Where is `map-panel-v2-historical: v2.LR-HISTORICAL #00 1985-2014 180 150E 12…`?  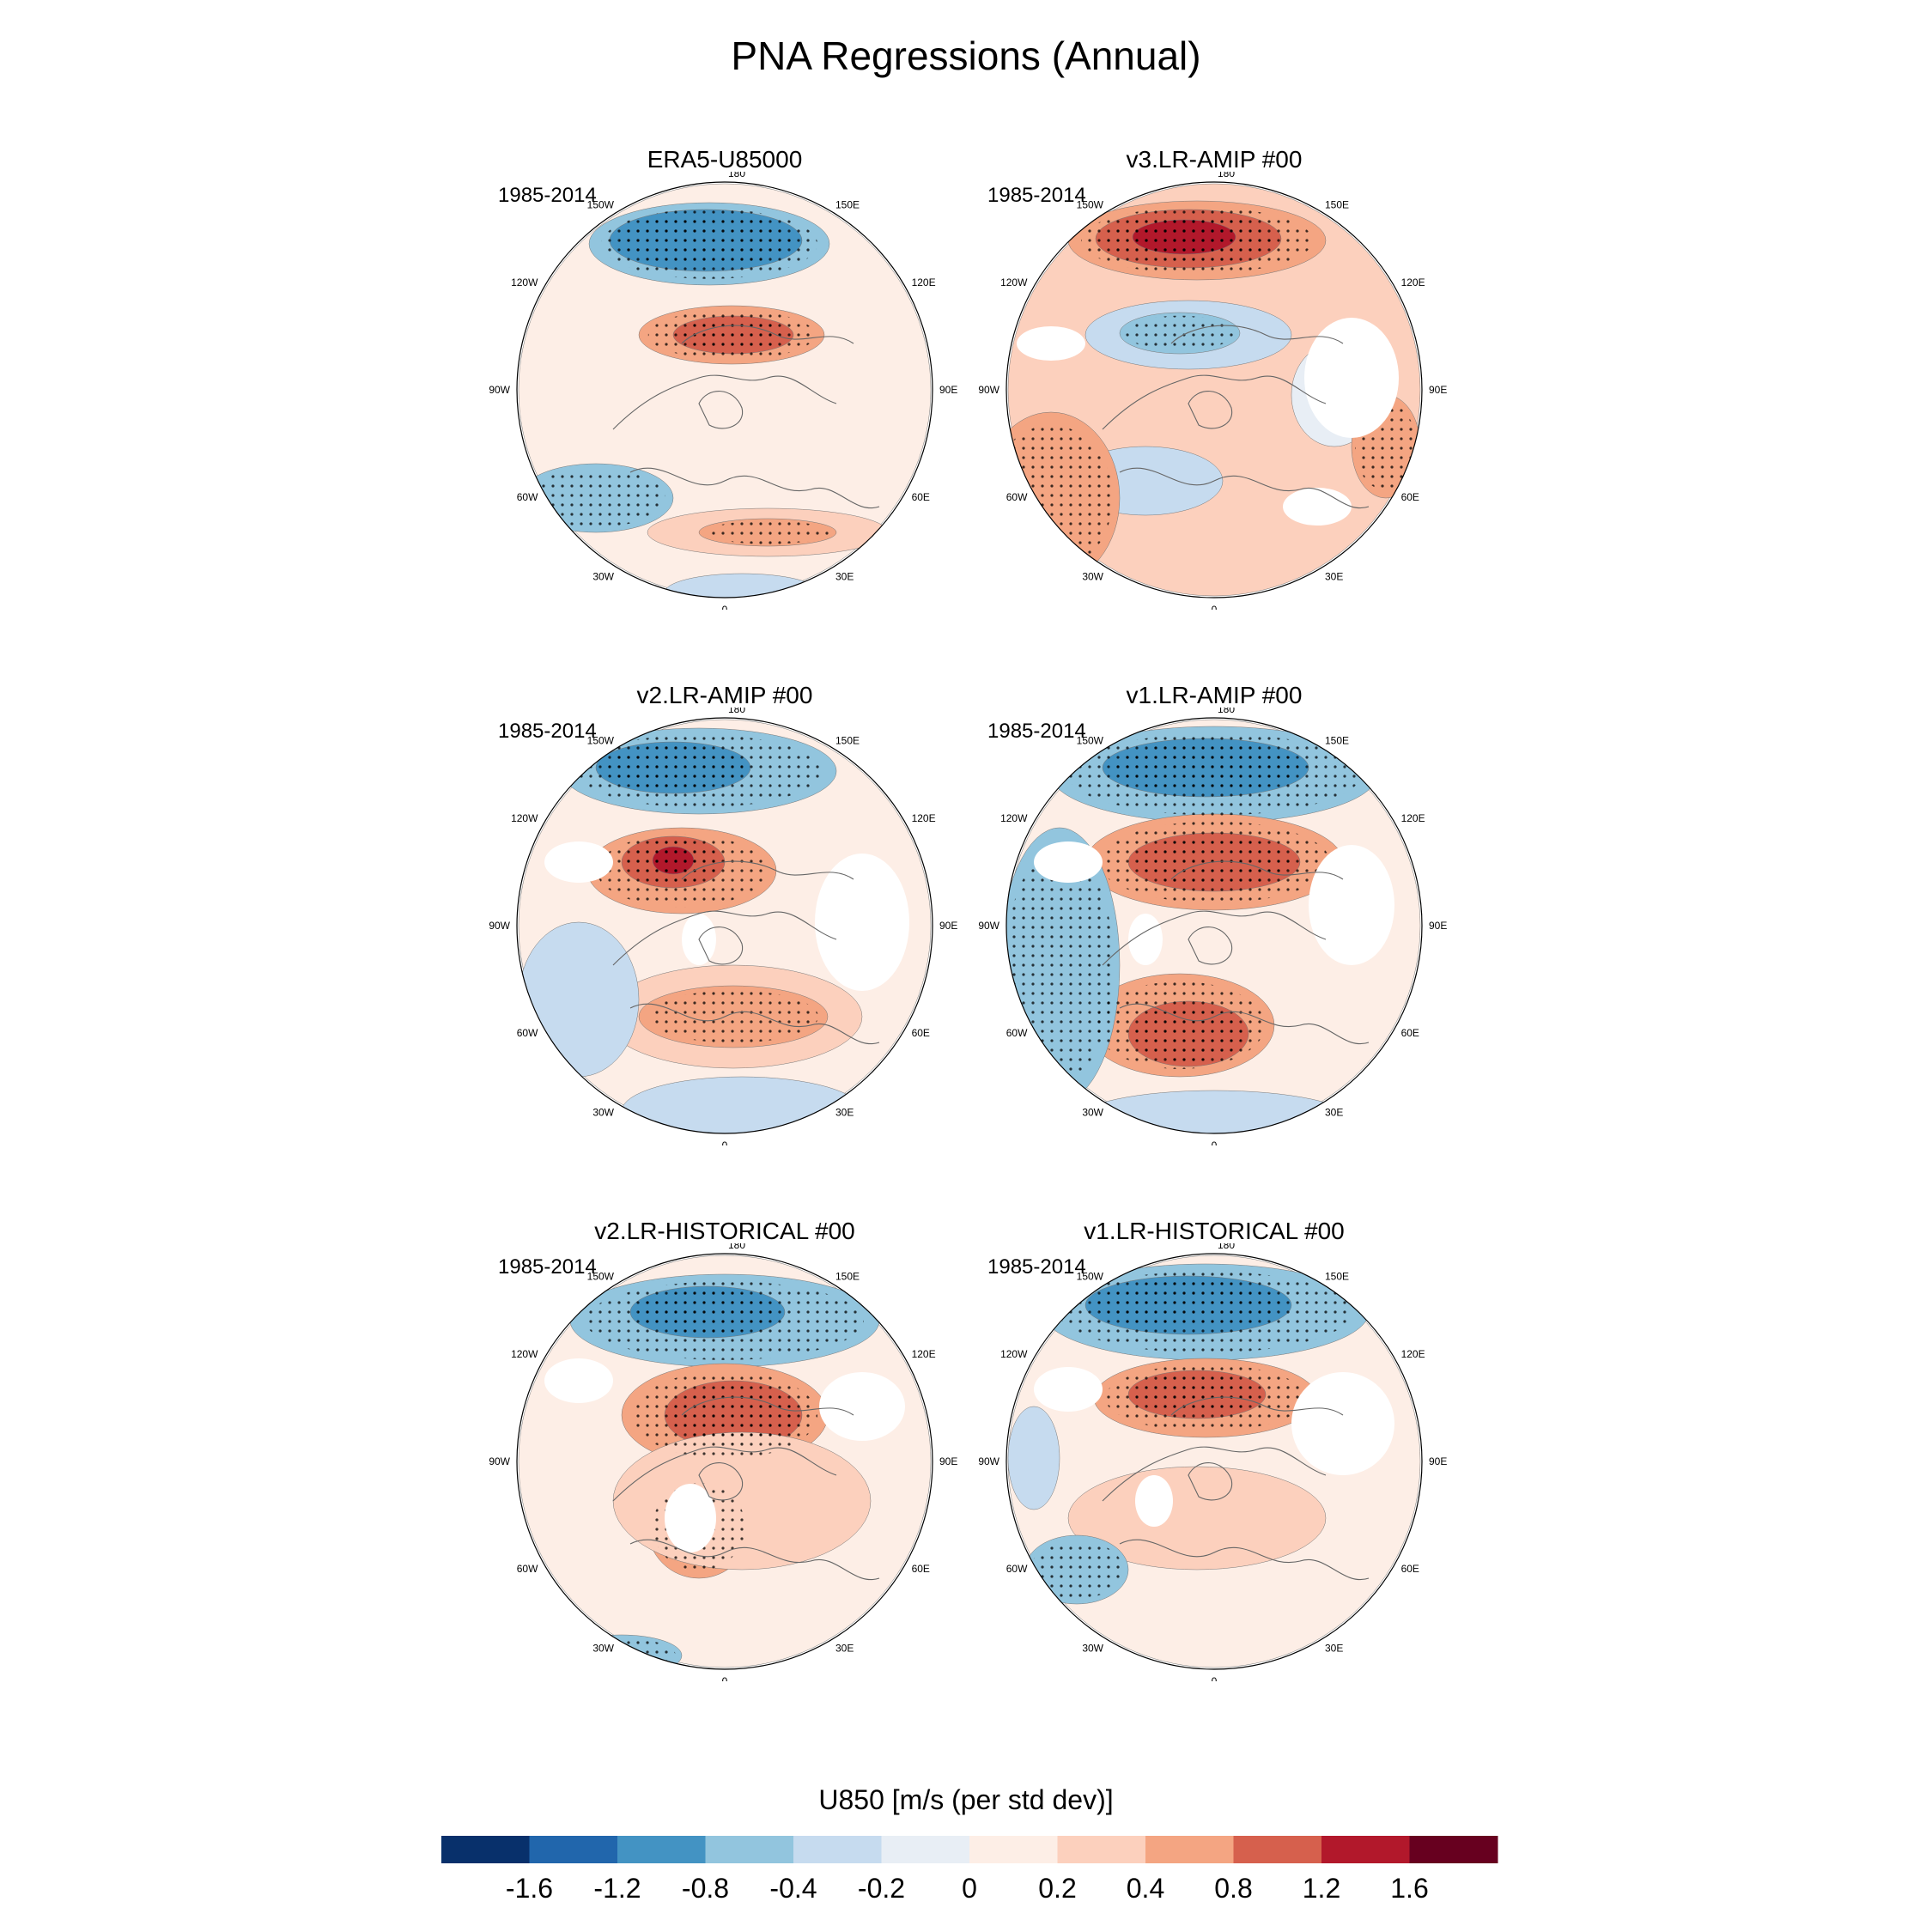 map-panel-v2-historical: v2.LR-HISTORICAL #00 1985-2014 180 150E 12… is located at coordinates (724, 1449).